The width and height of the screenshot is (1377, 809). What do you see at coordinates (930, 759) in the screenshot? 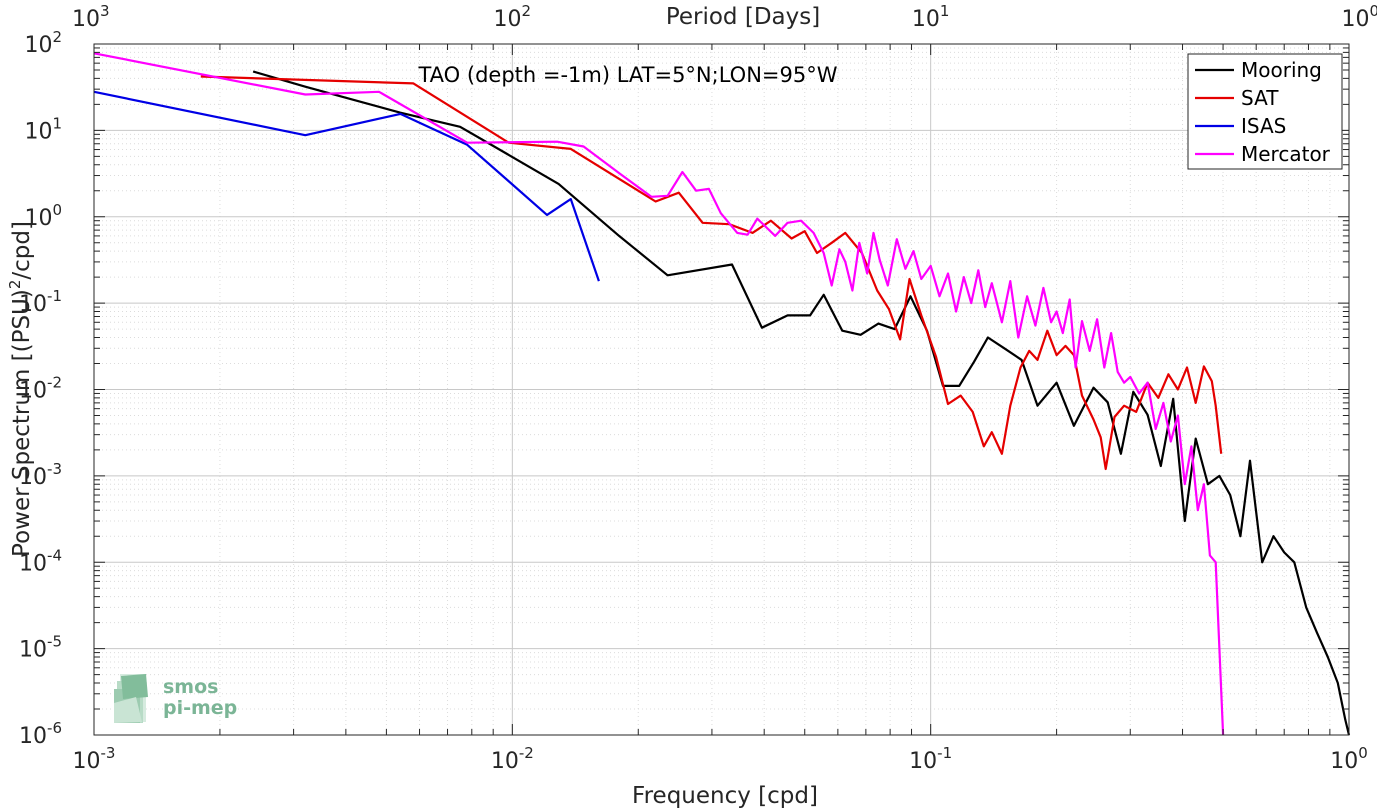
I see `x-tick-label: 10⁻¹` at bounding box center [930, 759].